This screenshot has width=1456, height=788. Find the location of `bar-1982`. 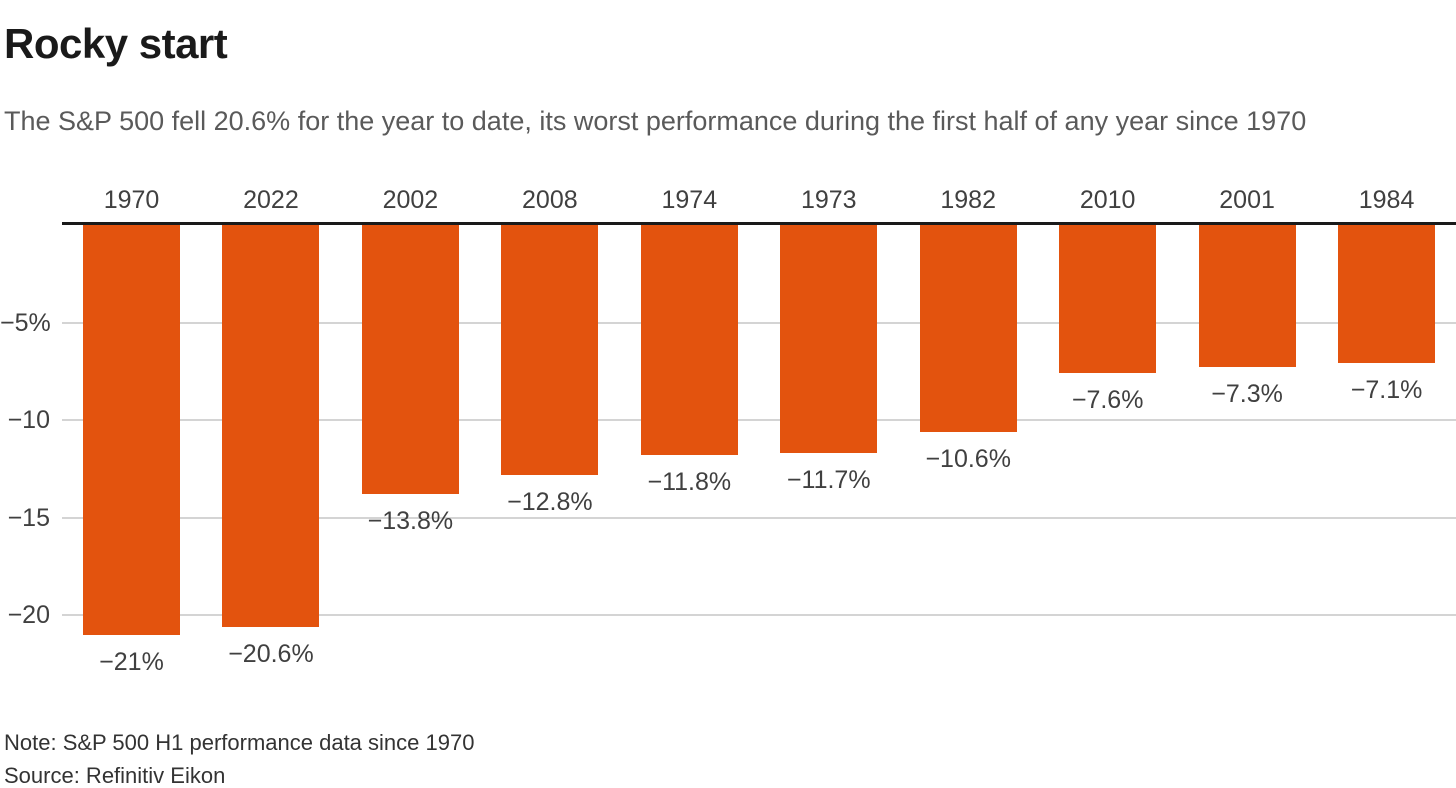

bar-1982 is located at coordinates (968, 328).